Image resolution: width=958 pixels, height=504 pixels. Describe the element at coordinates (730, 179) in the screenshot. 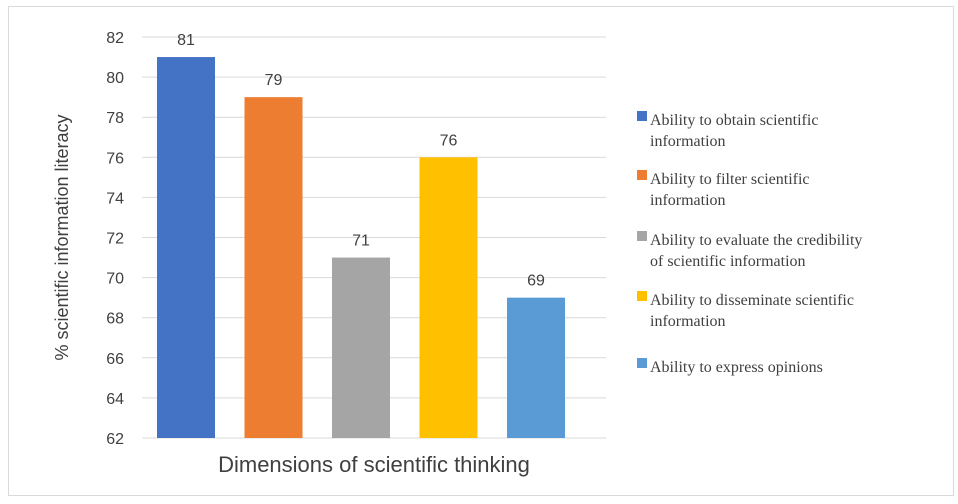

I see `legend-label: Ability to filter scientific` at that location.